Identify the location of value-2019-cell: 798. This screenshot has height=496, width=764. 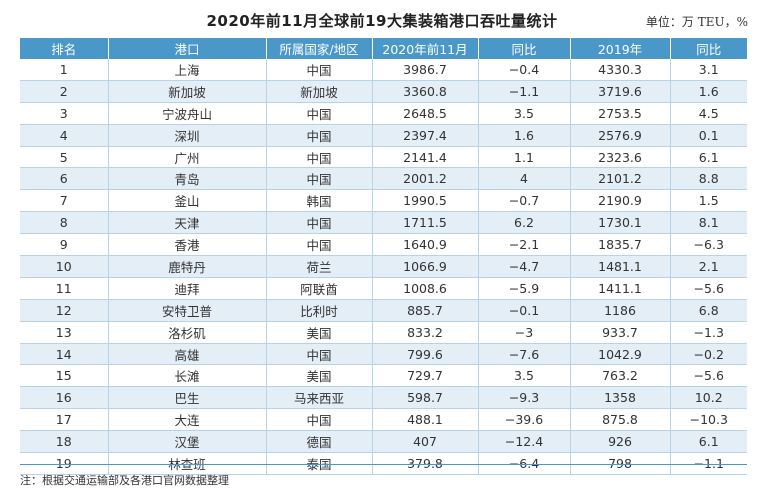
(619, 463).